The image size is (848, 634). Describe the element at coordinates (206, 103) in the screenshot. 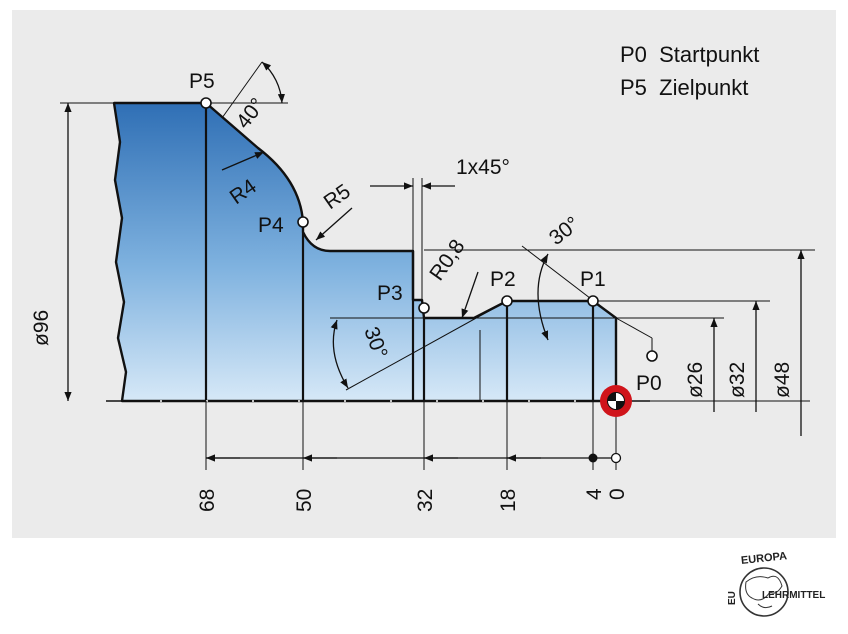

I see `point-p5-marker` at that location.